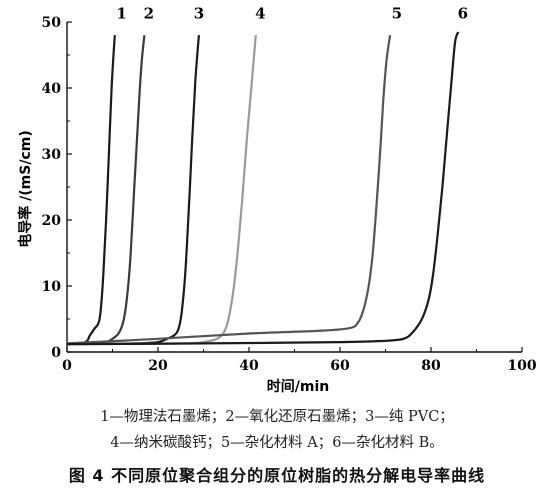 This screenshot has height=497, width=554. What do you see at coordinates (277, 417) in the screenshot?
I see `legend-text-line-1: 1—物理法石墨烯；2—氧化还原石墨烯；3—纯 PVC；` at bounding box center [277, 417].